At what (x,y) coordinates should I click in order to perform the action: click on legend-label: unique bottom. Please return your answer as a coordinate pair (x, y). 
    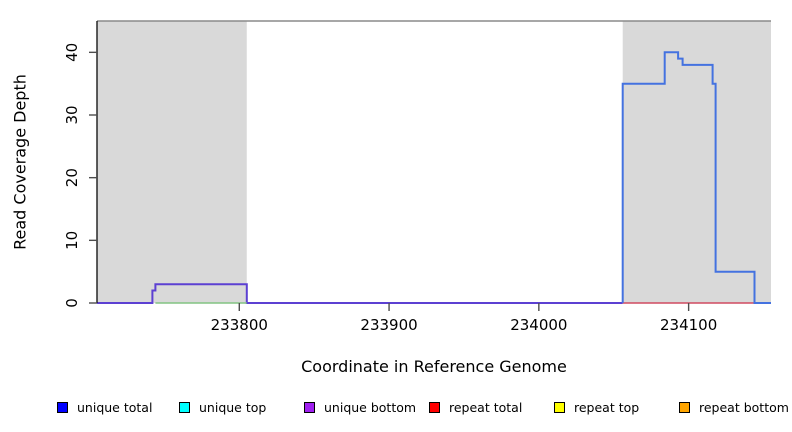
    Looking at the image, I should click on (370, 407).